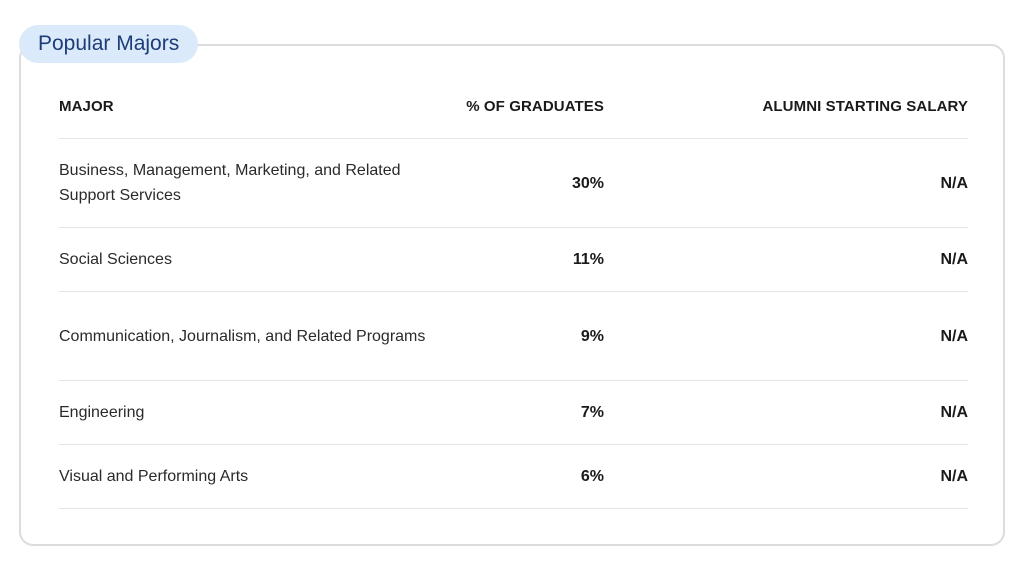 Image resolution: width=1024 pixels, height=565 pixels. I want to click on major-name: Engineering, so click(102, 412).